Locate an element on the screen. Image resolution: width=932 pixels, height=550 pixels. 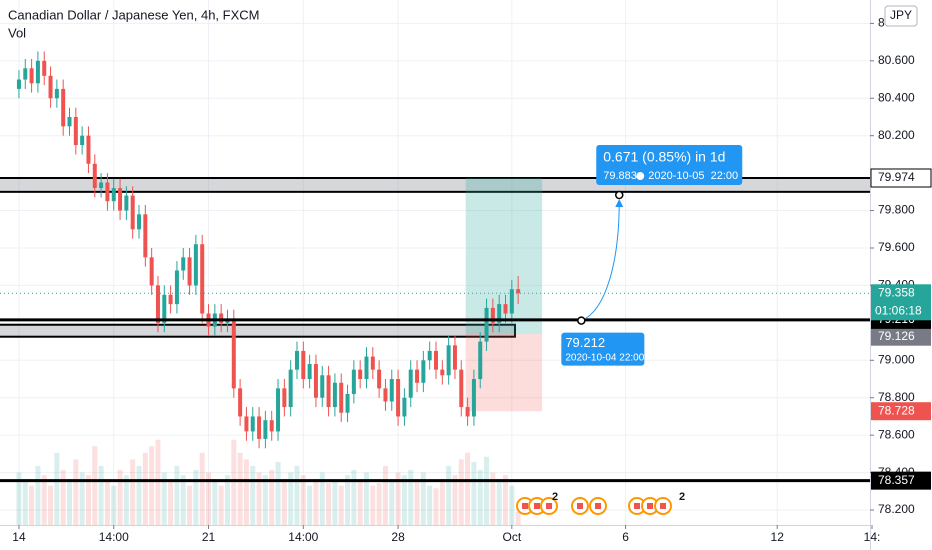
projection-to is located at coordinates (619, 195).